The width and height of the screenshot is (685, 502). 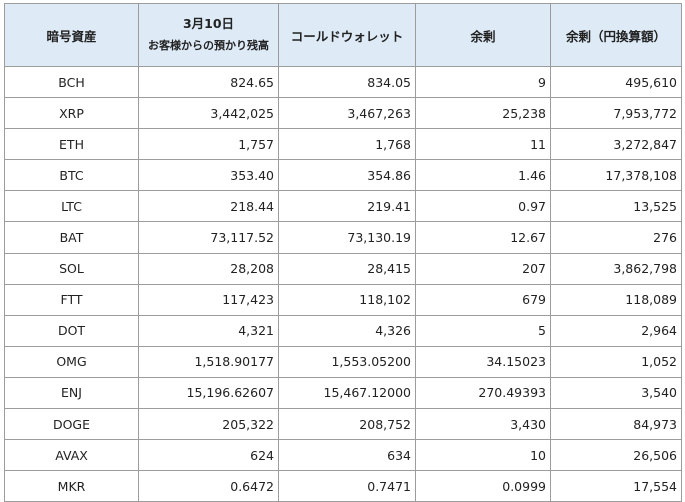 What do you see at coordinates (208, 144) in the screenshot?
I see `cell-deposit: 1,757` at bounding box center [208, 144].